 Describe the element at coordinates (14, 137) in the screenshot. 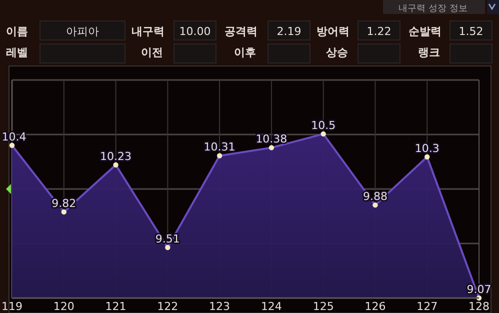

I see `data-label: 10.4` at that location.